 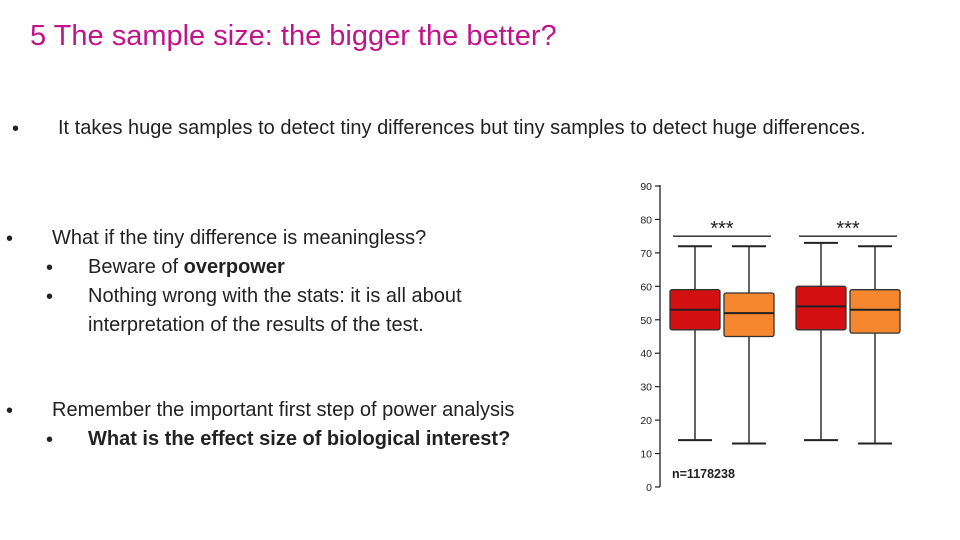 What do you see at coordinates (646, 187) in the screenshot?
I see `y-tick-label: 90` at bounding box center [646, 187].